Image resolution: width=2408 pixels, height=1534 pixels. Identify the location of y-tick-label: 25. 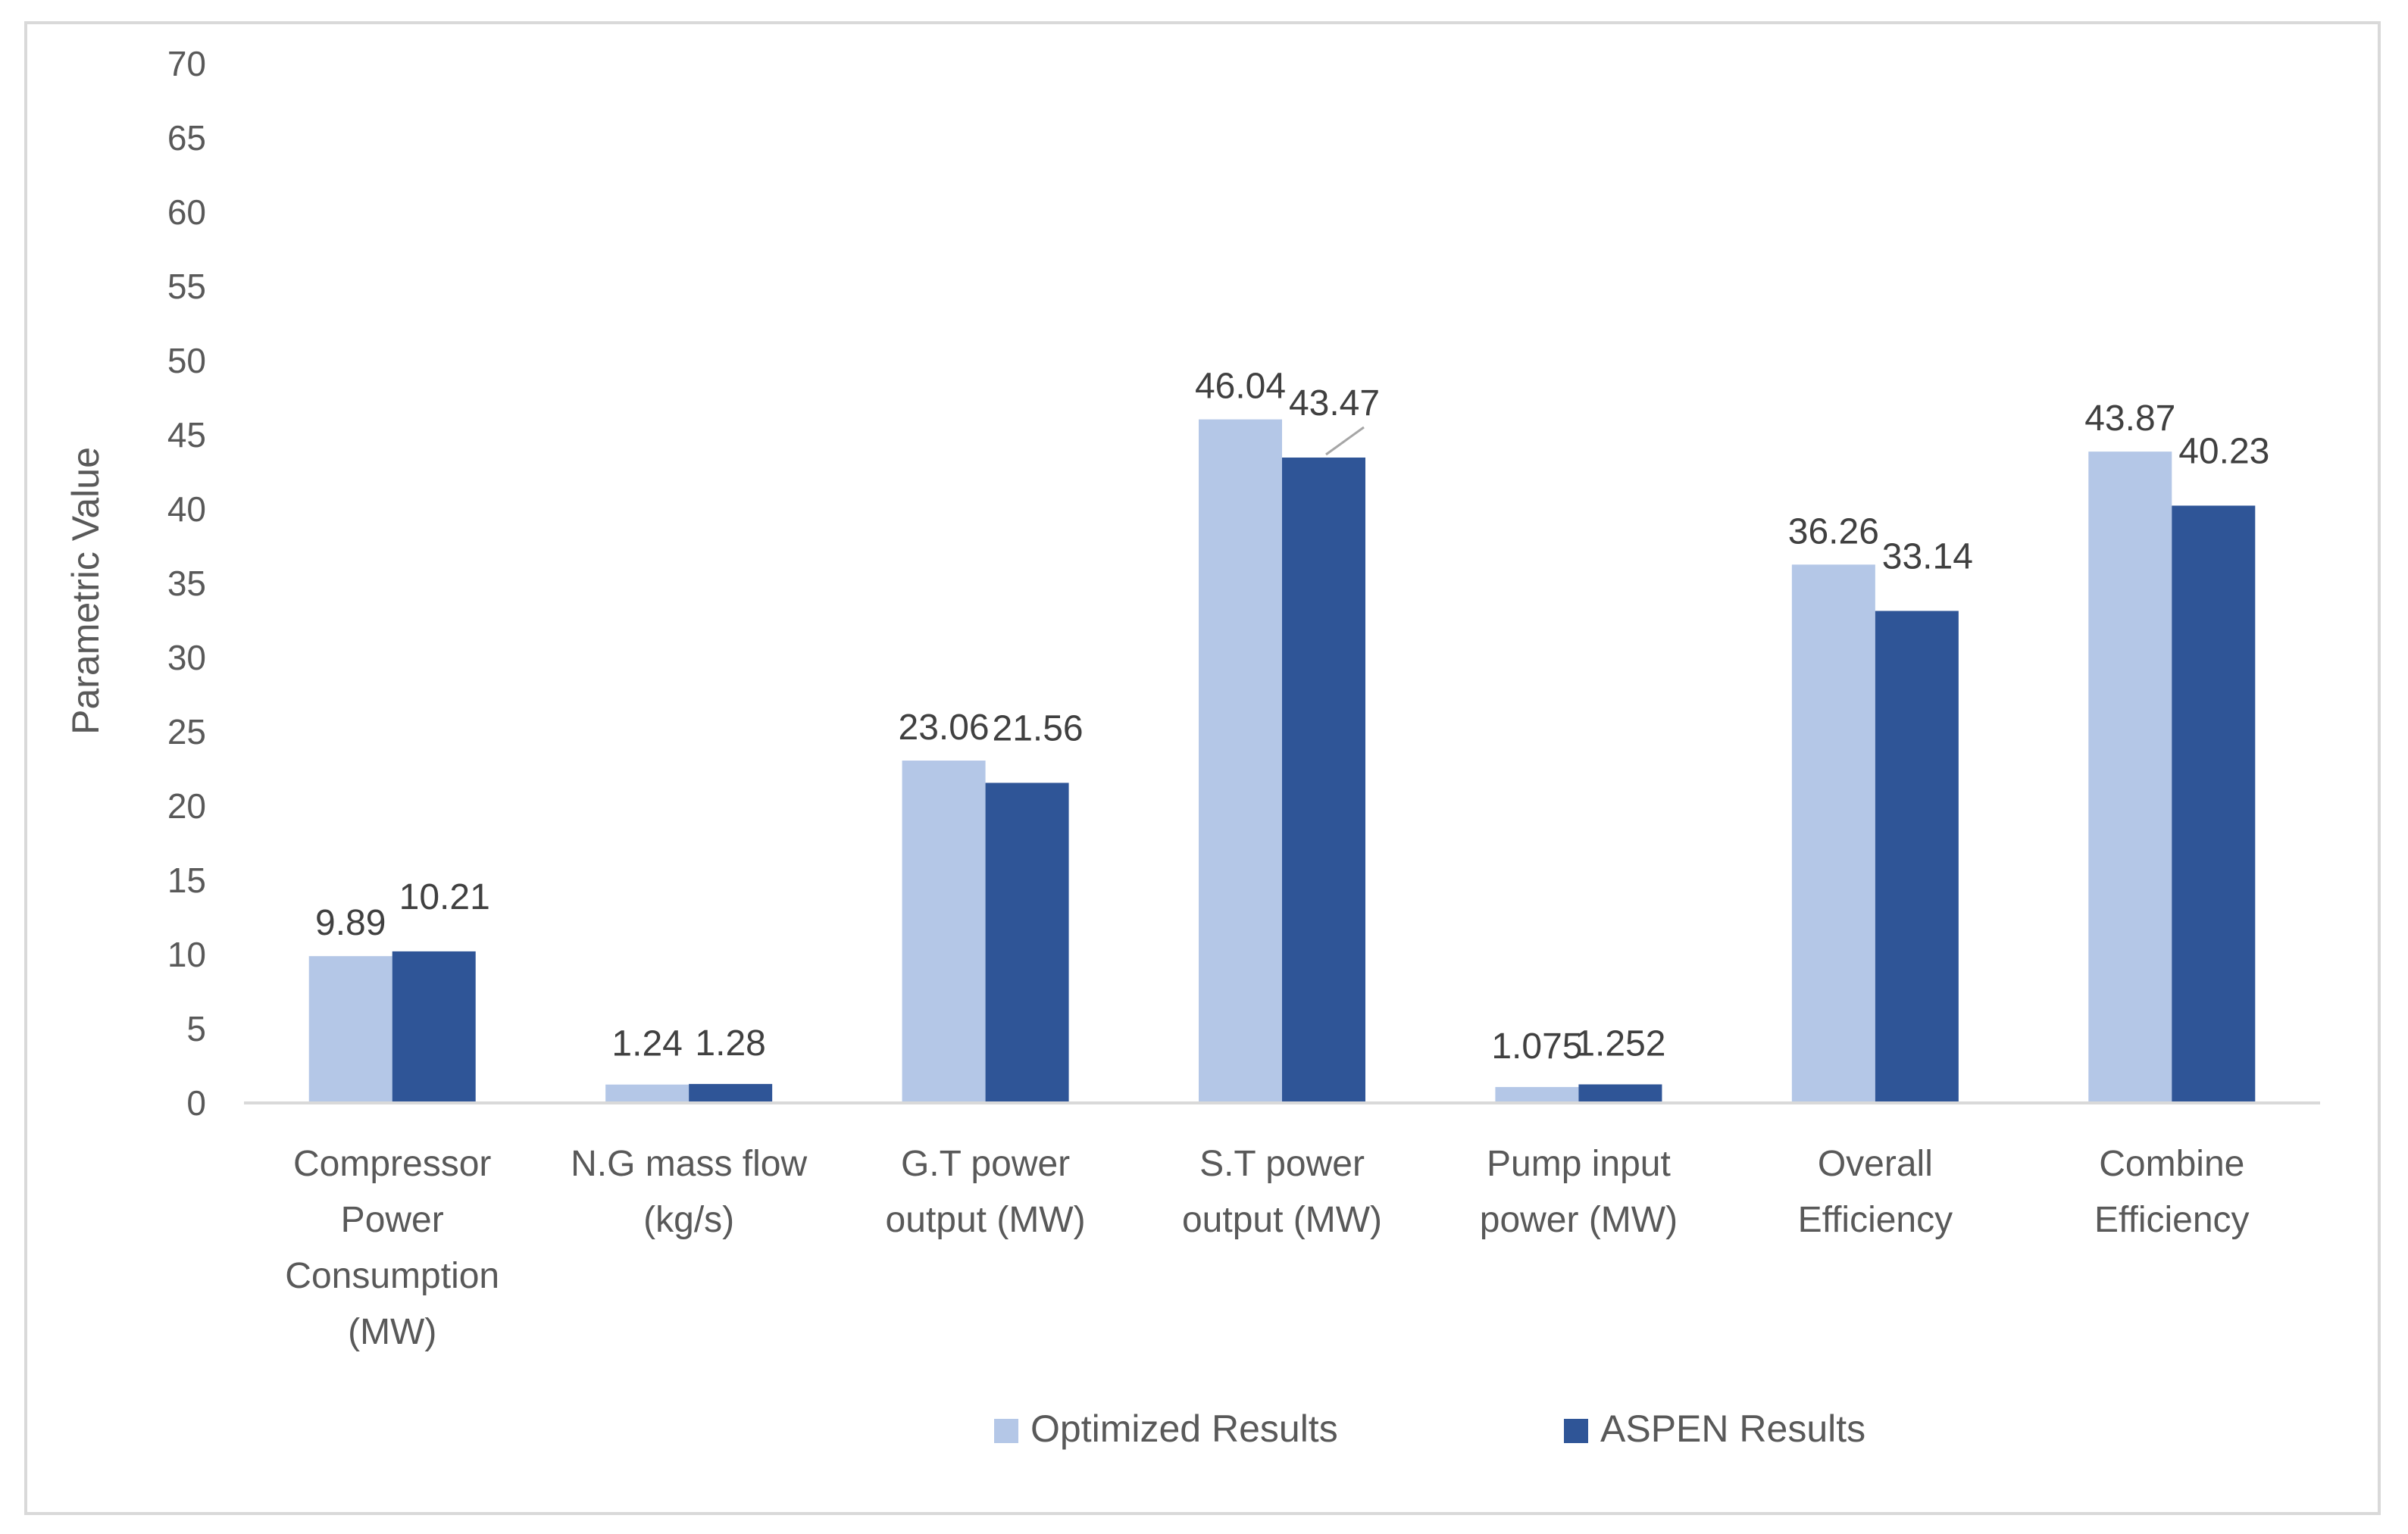
(186, 731).